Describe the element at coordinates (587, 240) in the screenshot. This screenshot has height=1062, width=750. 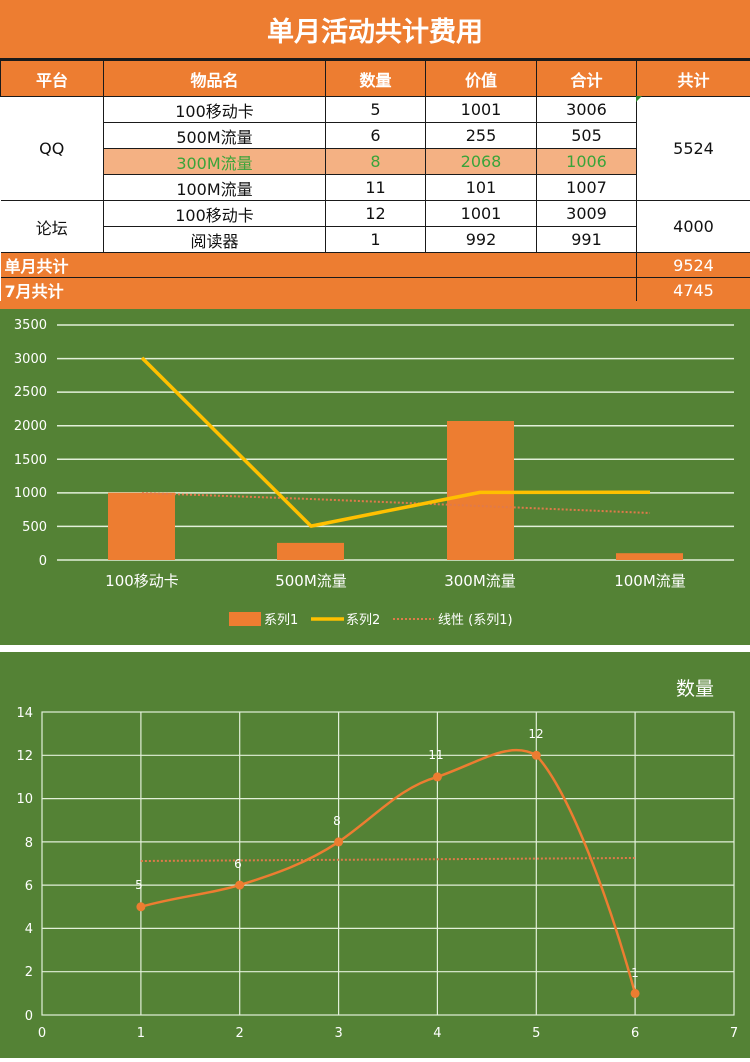
I see `sum-cell: 991` at that location.